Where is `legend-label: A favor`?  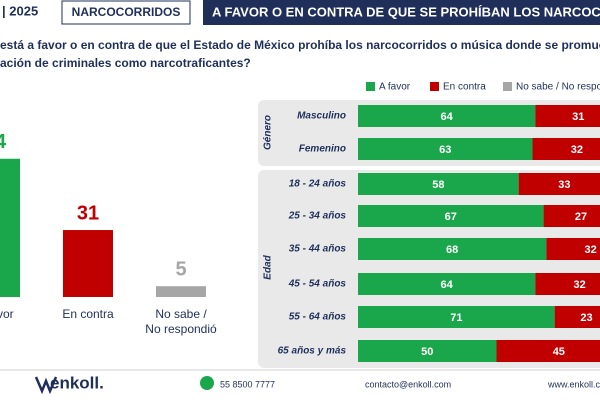
legend-label: A favor is located at coordinates (395, 87).